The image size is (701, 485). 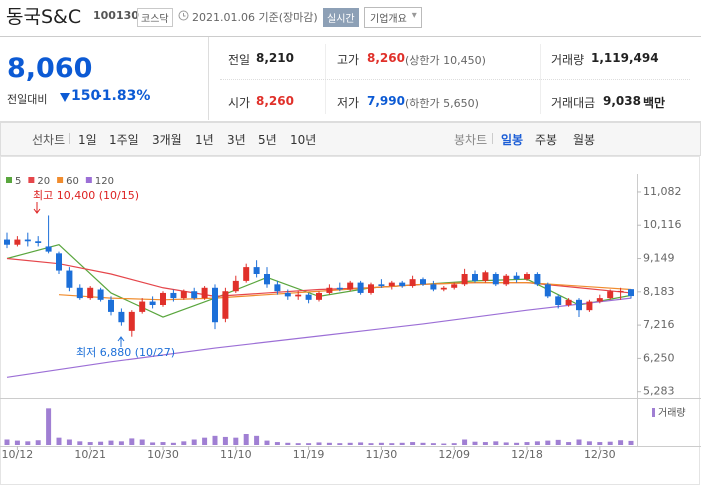 I want to click on stat-label: 거래대금, so click(x=573, y=103).